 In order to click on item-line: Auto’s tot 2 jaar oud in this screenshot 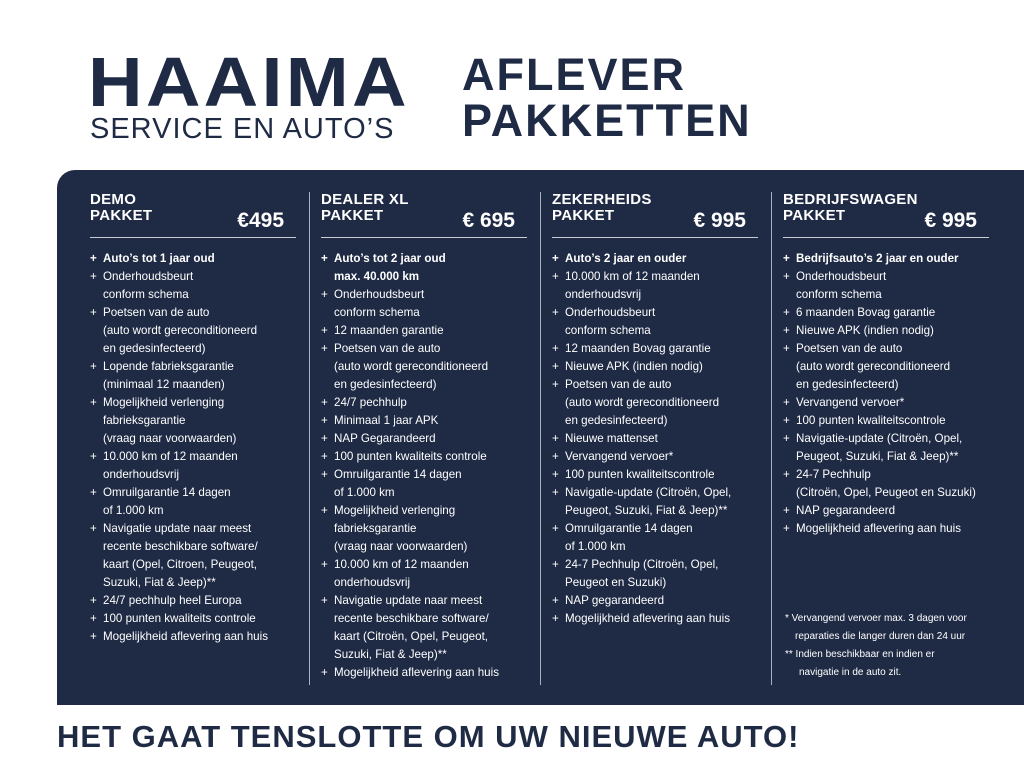, I will do `click(390, 258)`.